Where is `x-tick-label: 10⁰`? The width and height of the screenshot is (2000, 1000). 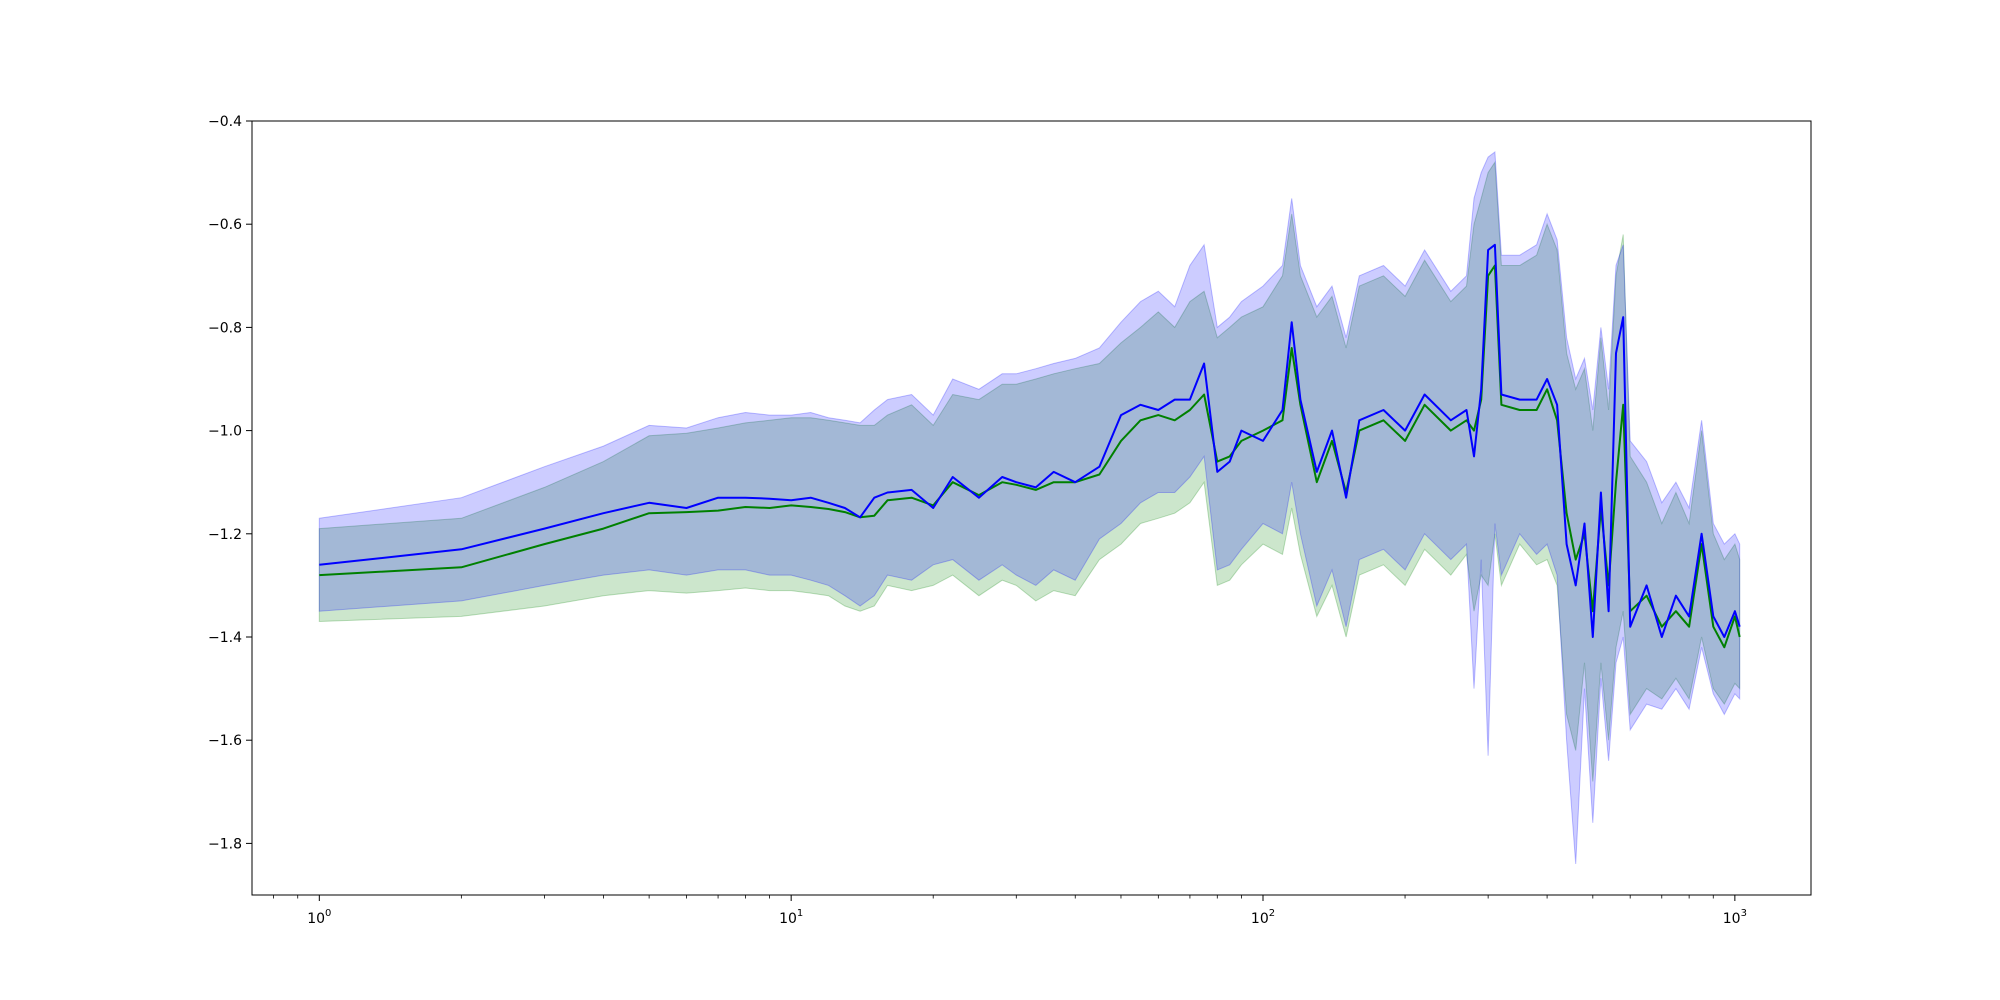
x-tick-label: 10⁰ is located at coordinates (319, 917).